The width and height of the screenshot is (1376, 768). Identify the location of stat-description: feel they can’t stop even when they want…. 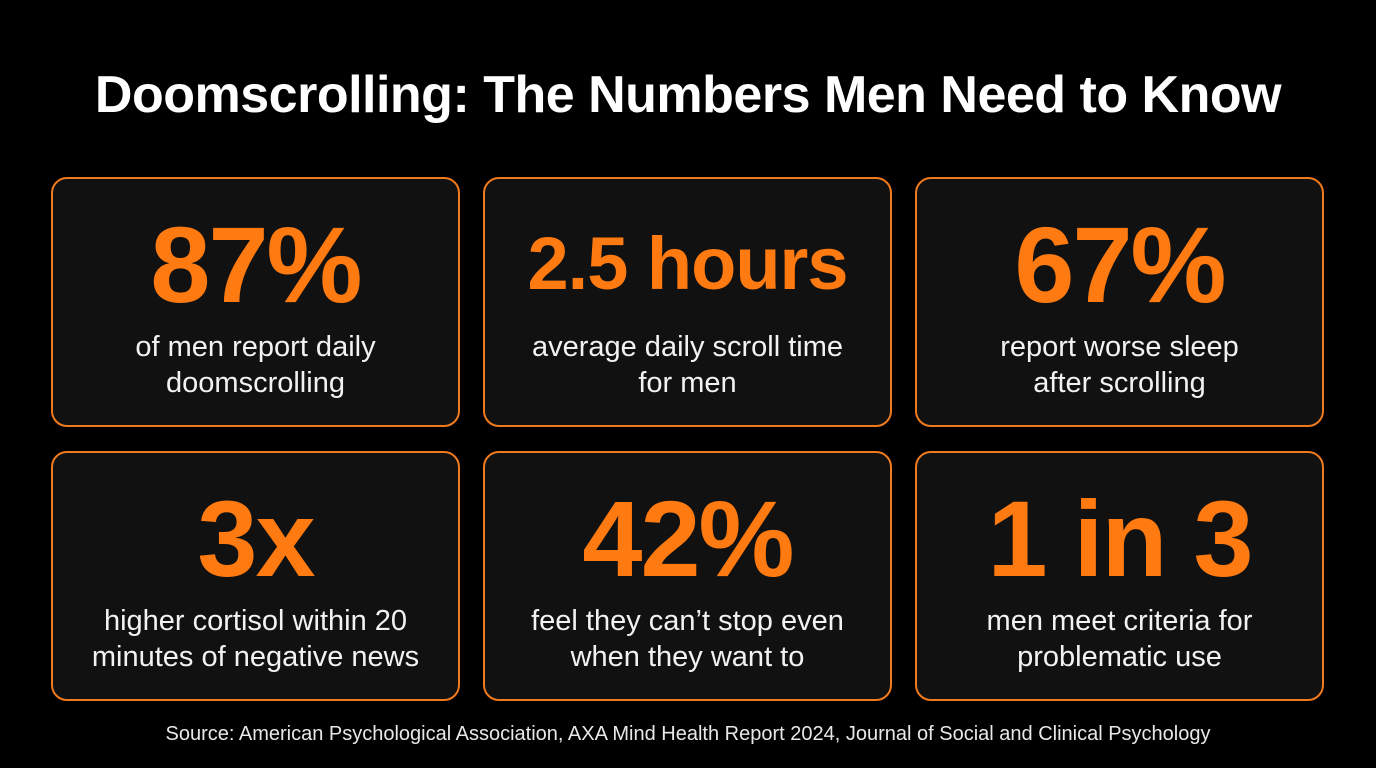
(687, 639).